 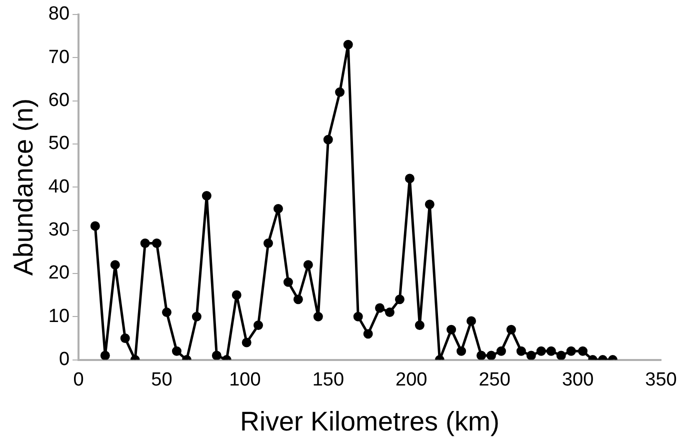 I want to click on x-tick-label: 250, so click(x=494, y=379).